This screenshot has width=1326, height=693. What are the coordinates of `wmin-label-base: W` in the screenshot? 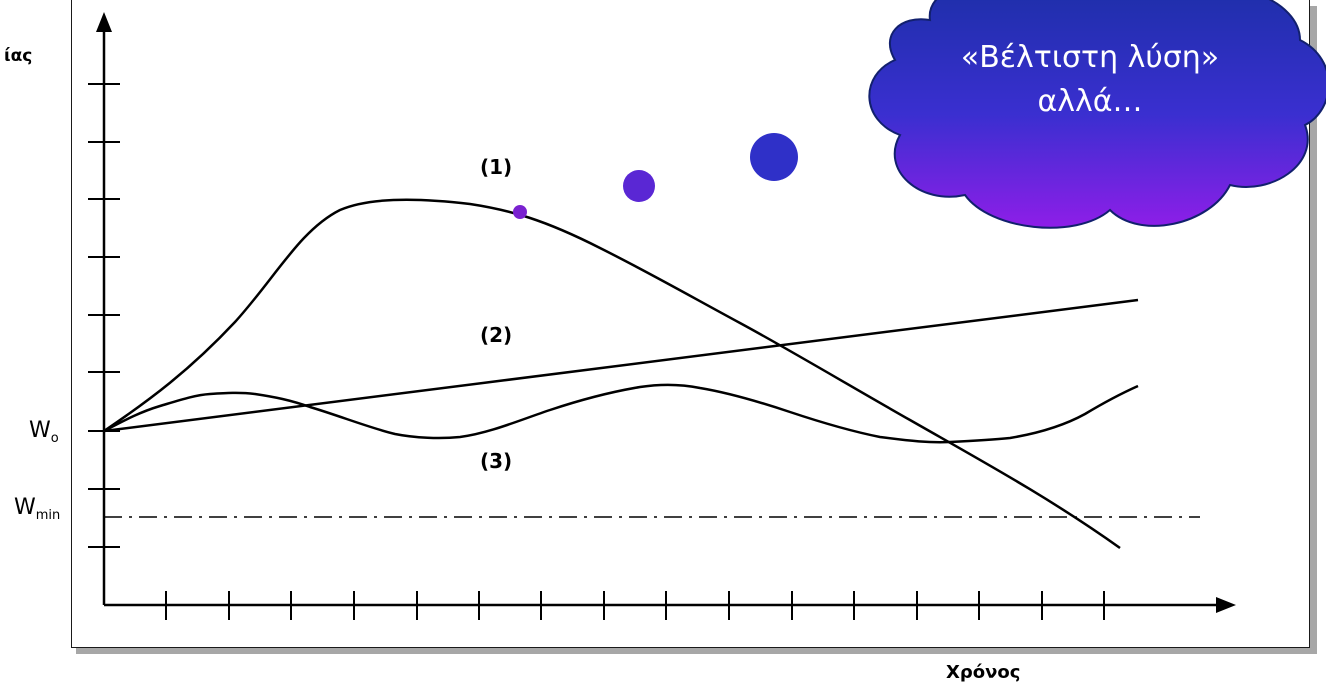 It's located at (25, 507).